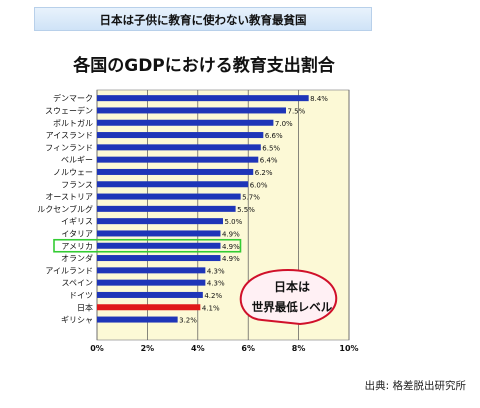  Describe the element at coordinates (319, 99) in the screenshot. I see `value-label: 8.4%` at that location.